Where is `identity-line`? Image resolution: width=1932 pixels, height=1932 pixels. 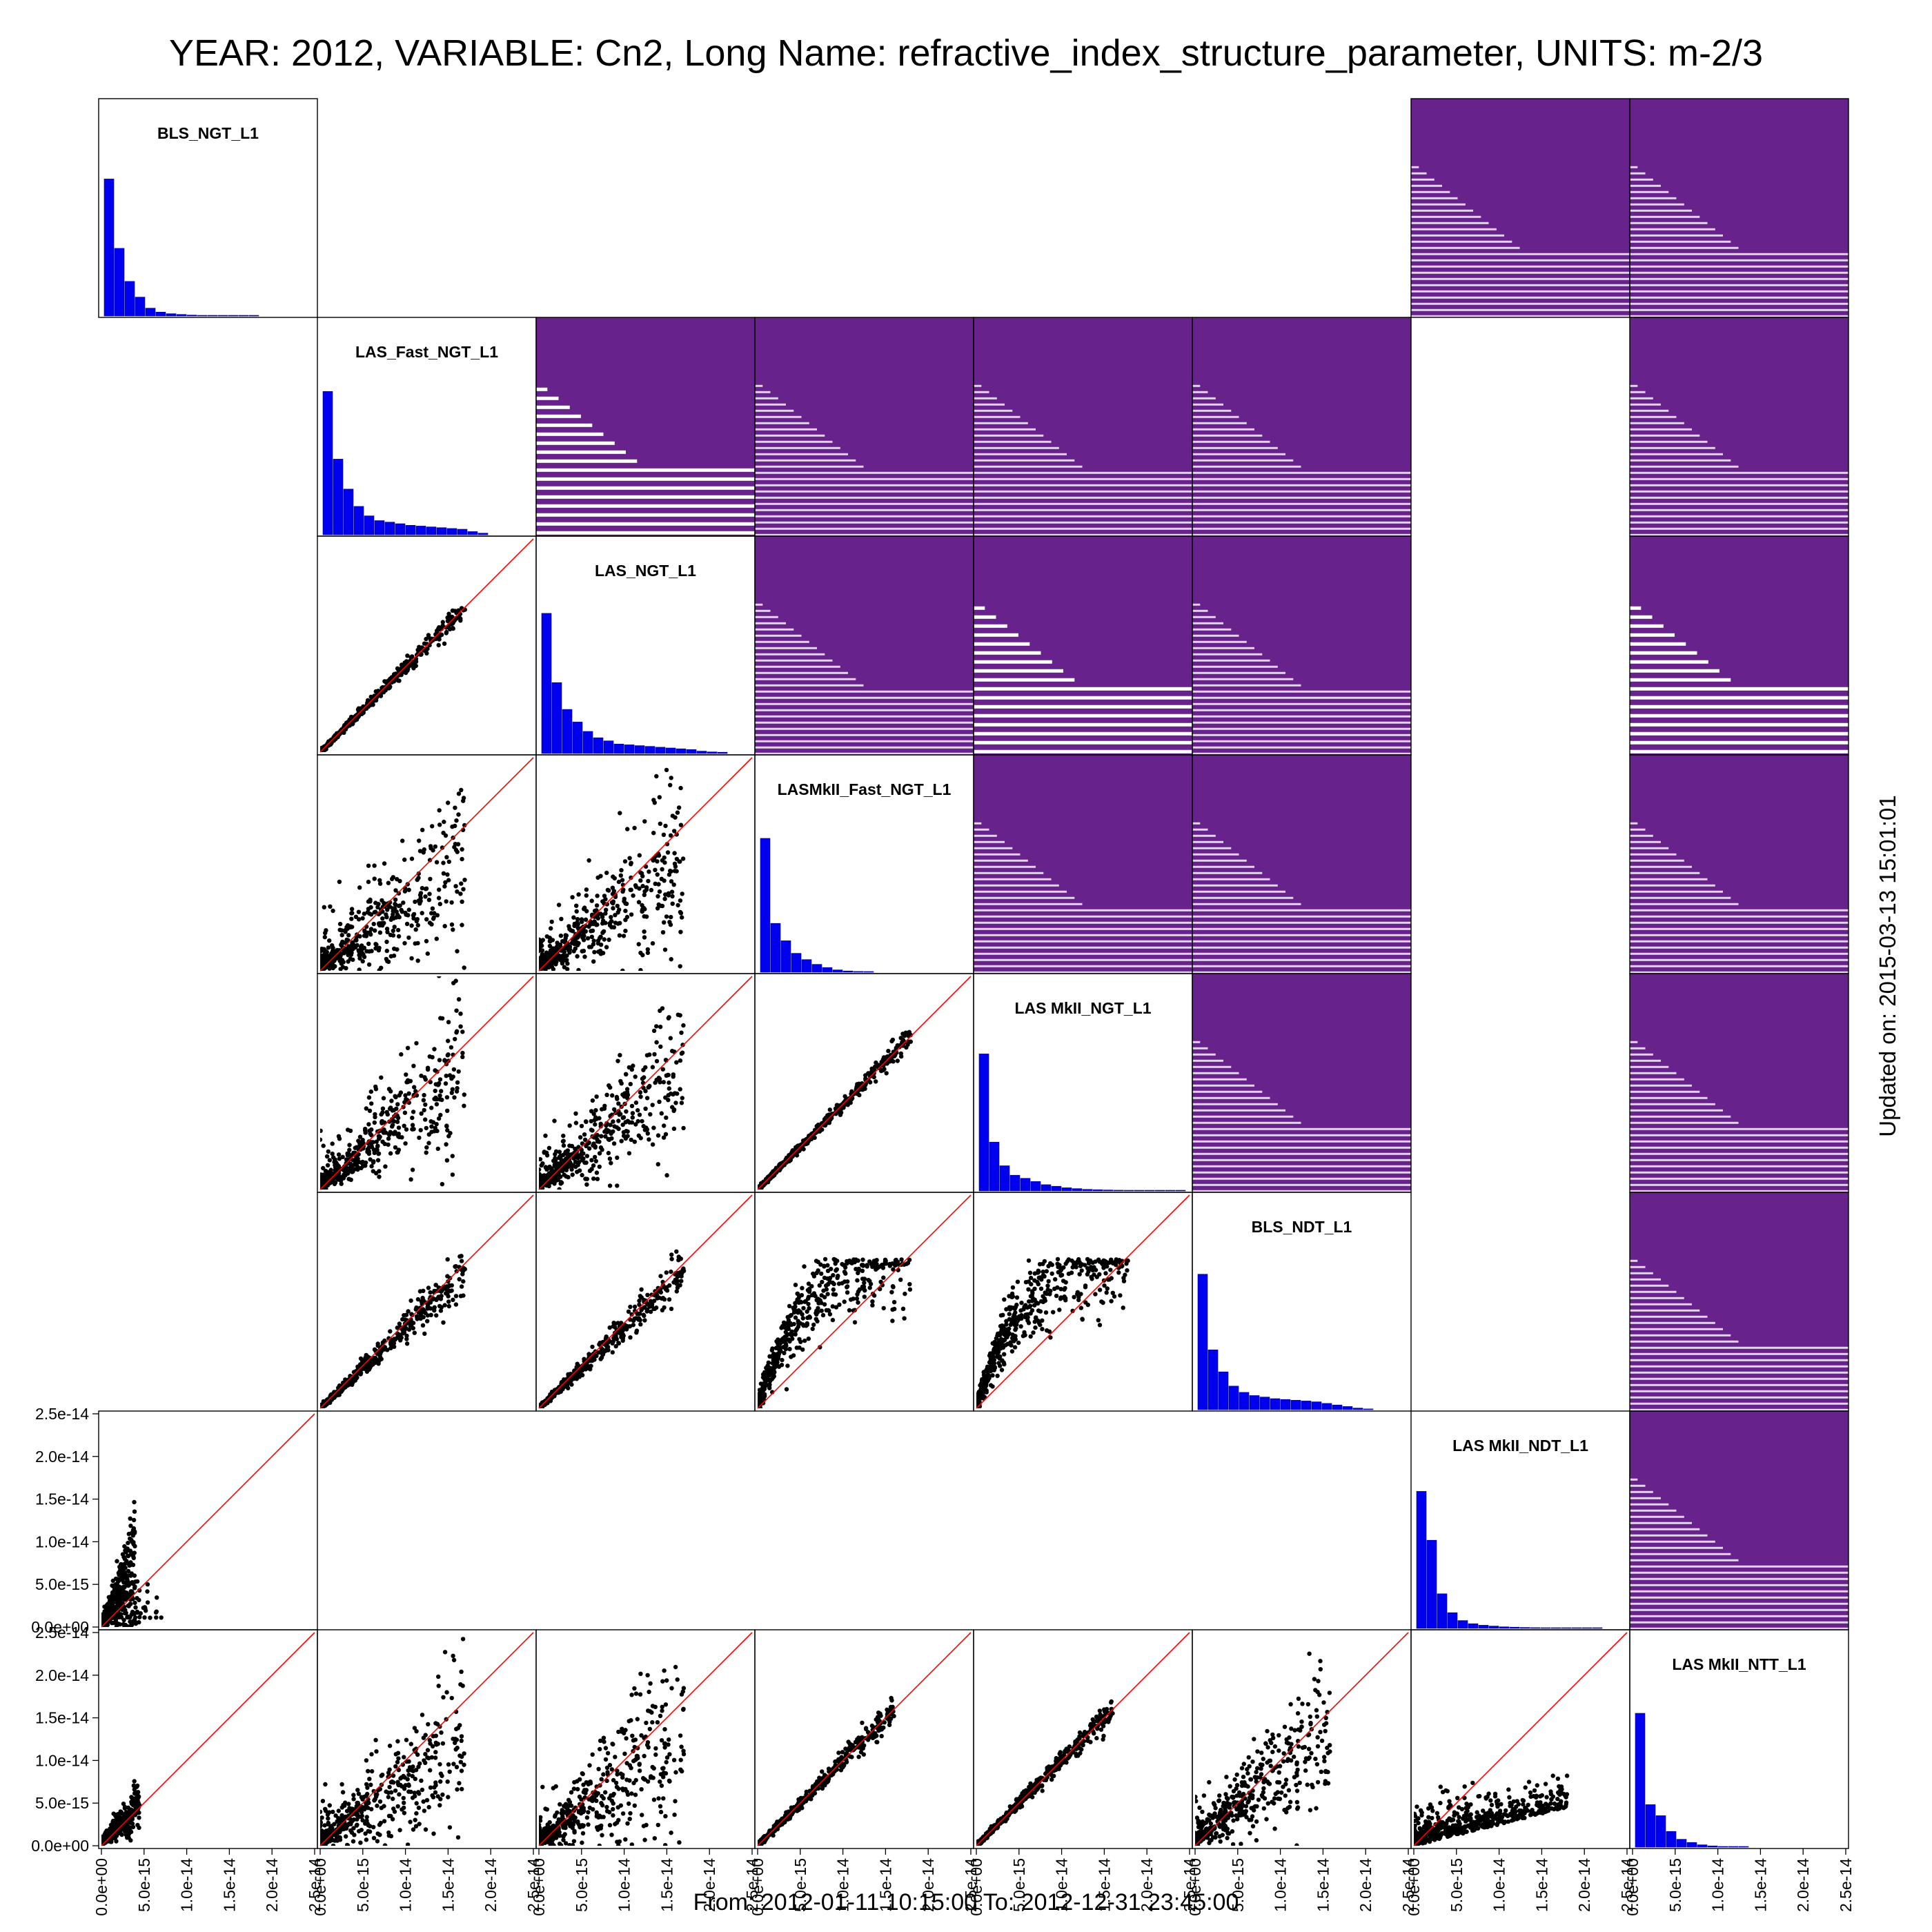 identity-line is located at coordinates (645, 864).